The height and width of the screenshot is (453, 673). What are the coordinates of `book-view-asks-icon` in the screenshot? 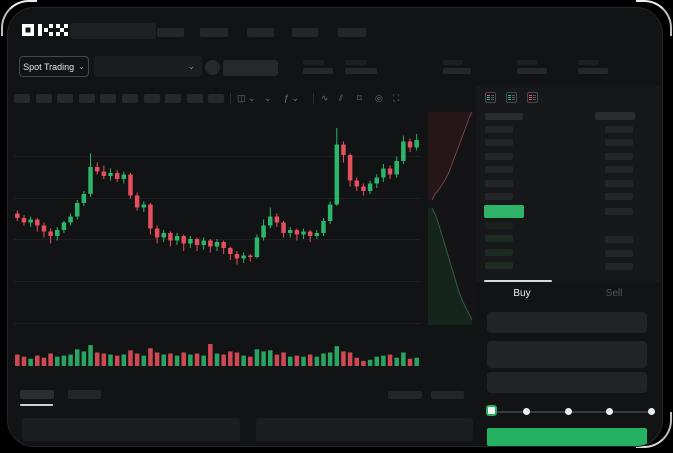 It's located at (532, 97).